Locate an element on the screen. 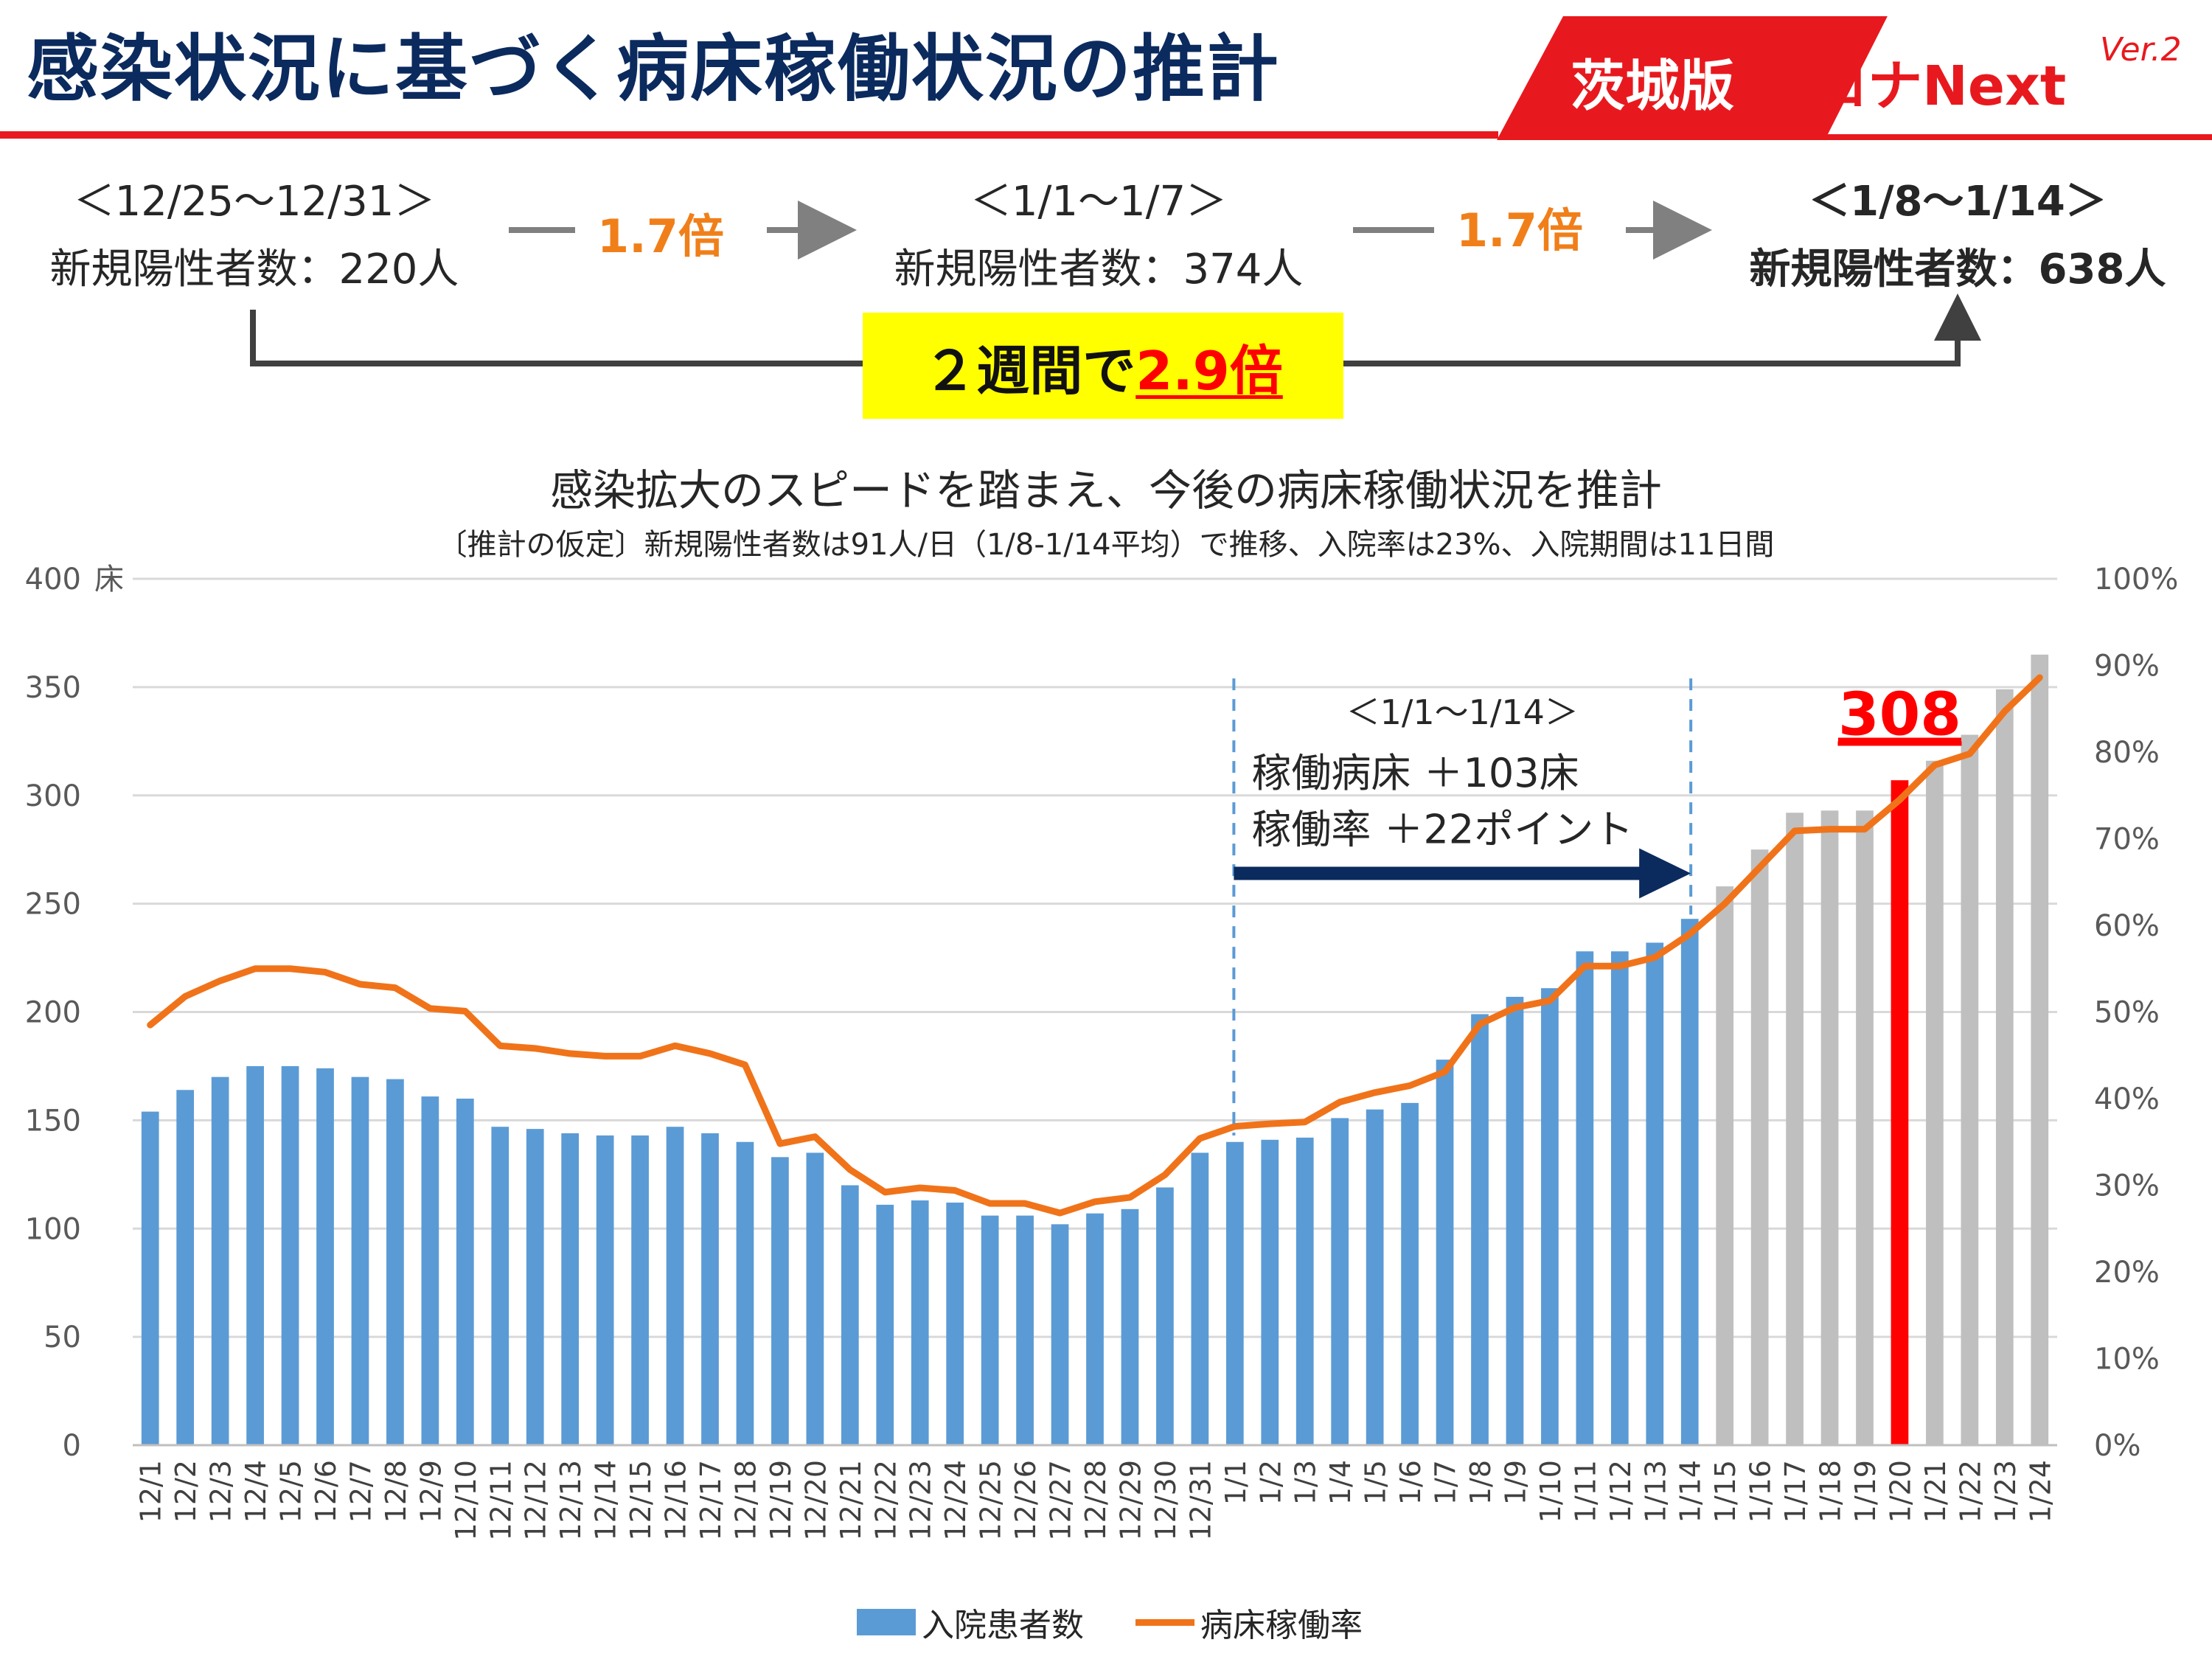  badge-name-red: コロナNext is located at coordinates (1912, 86).